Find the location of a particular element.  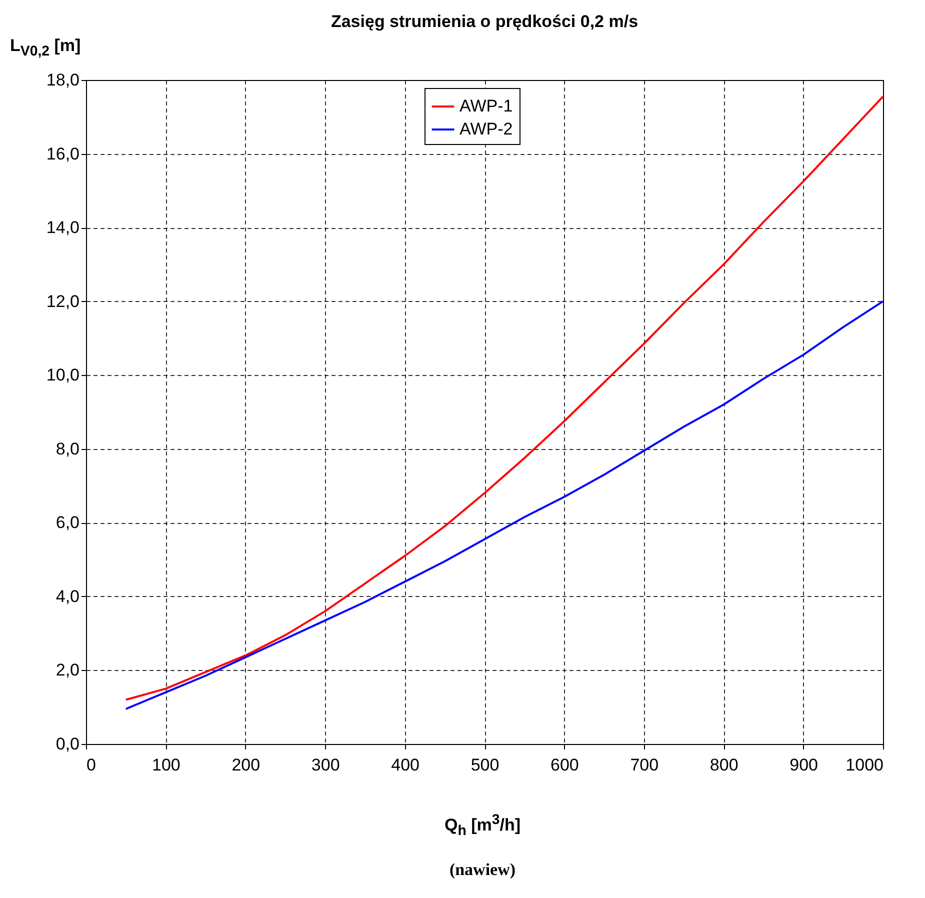

legend-label: AWP-2 is located at coordinates (486, 129).